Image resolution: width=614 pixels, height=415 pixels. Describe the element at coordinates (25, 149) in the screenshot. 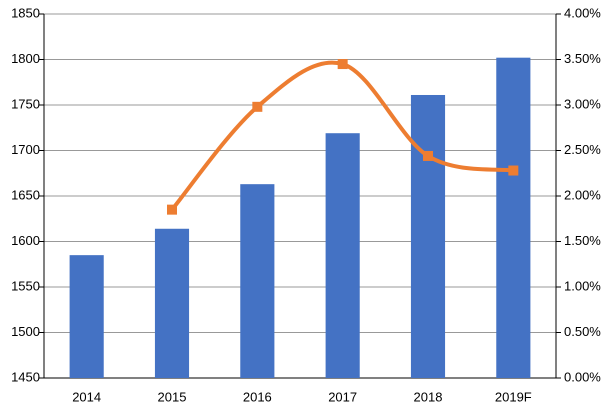

I see `y-tick-label: 1700` at that location.